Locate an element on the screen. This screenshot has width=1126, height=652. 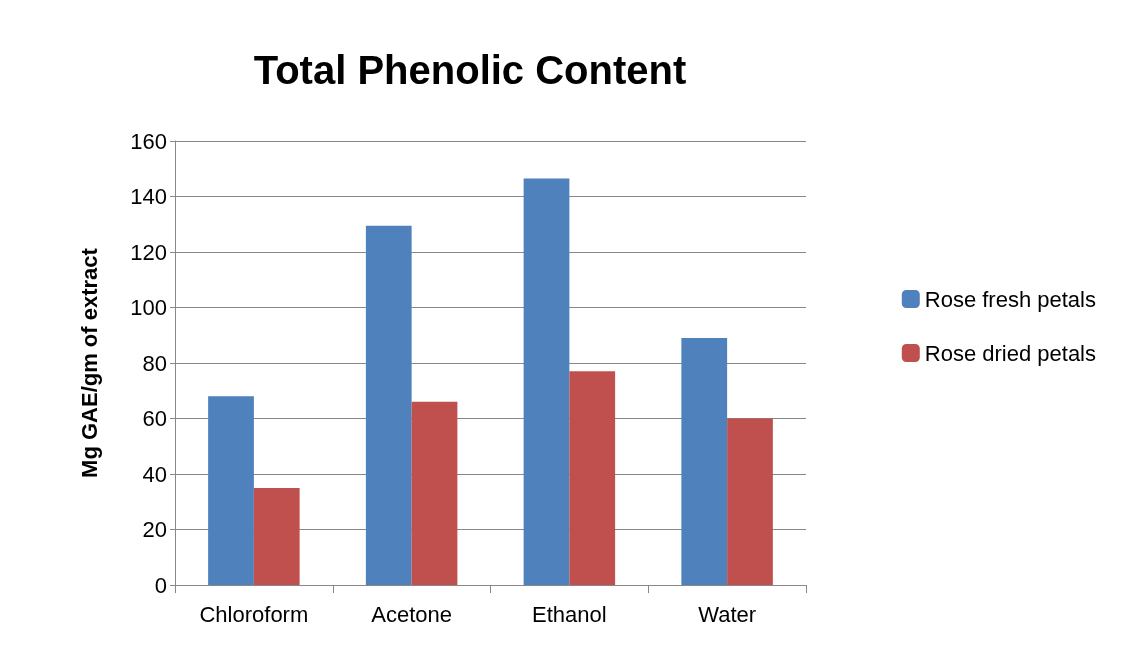
y-tick-label: 0 is located at coordinates (160, 585).